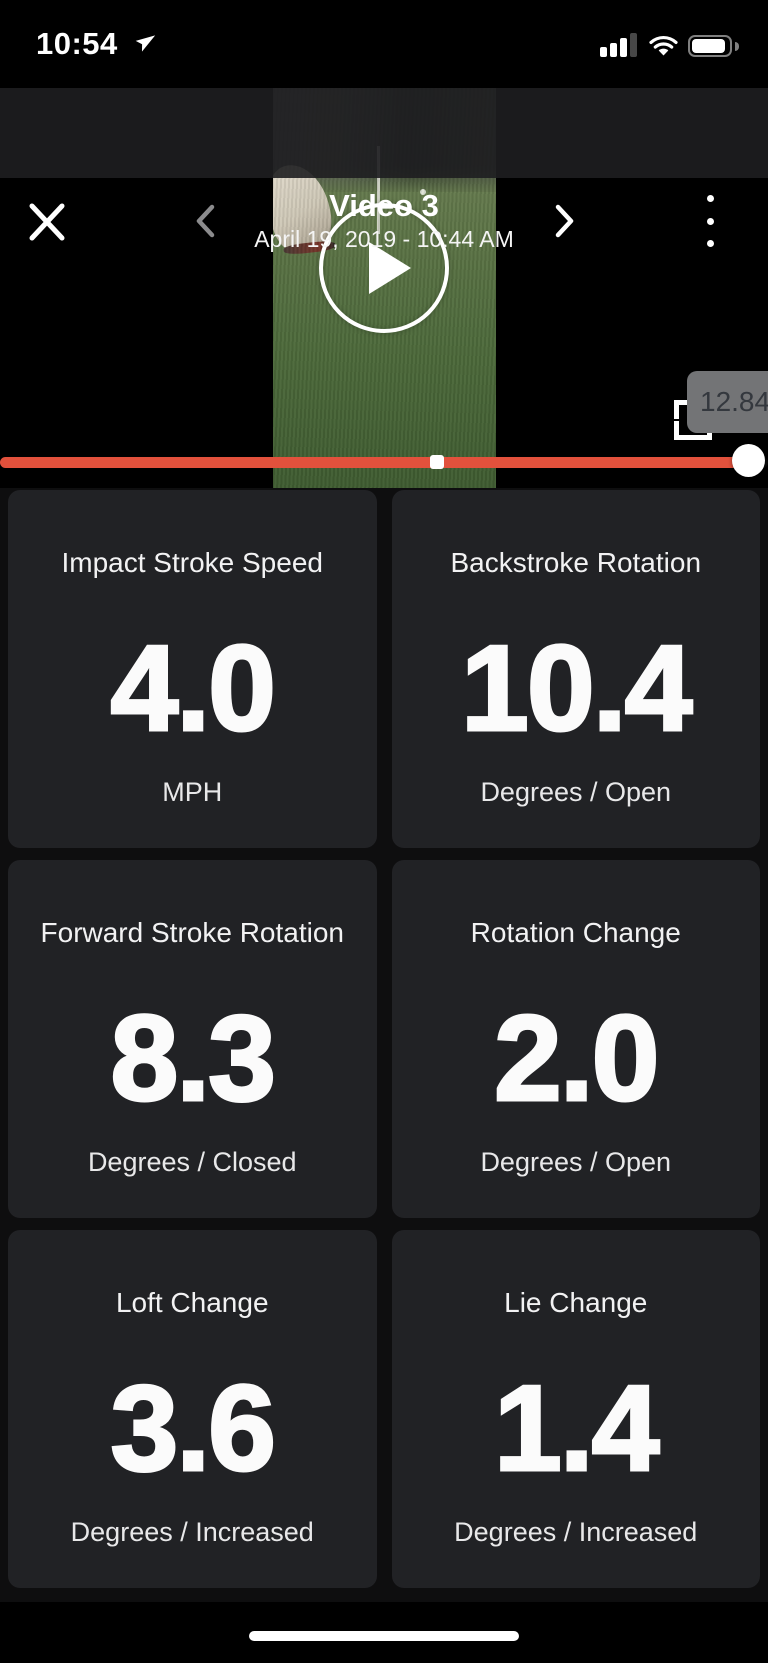 This screenshot has width=768, height=1663. What do you see at coordinates (576, 1058) in the screenshot?
I see `metric-value: 2.0` at bounding box center [576, 1058].